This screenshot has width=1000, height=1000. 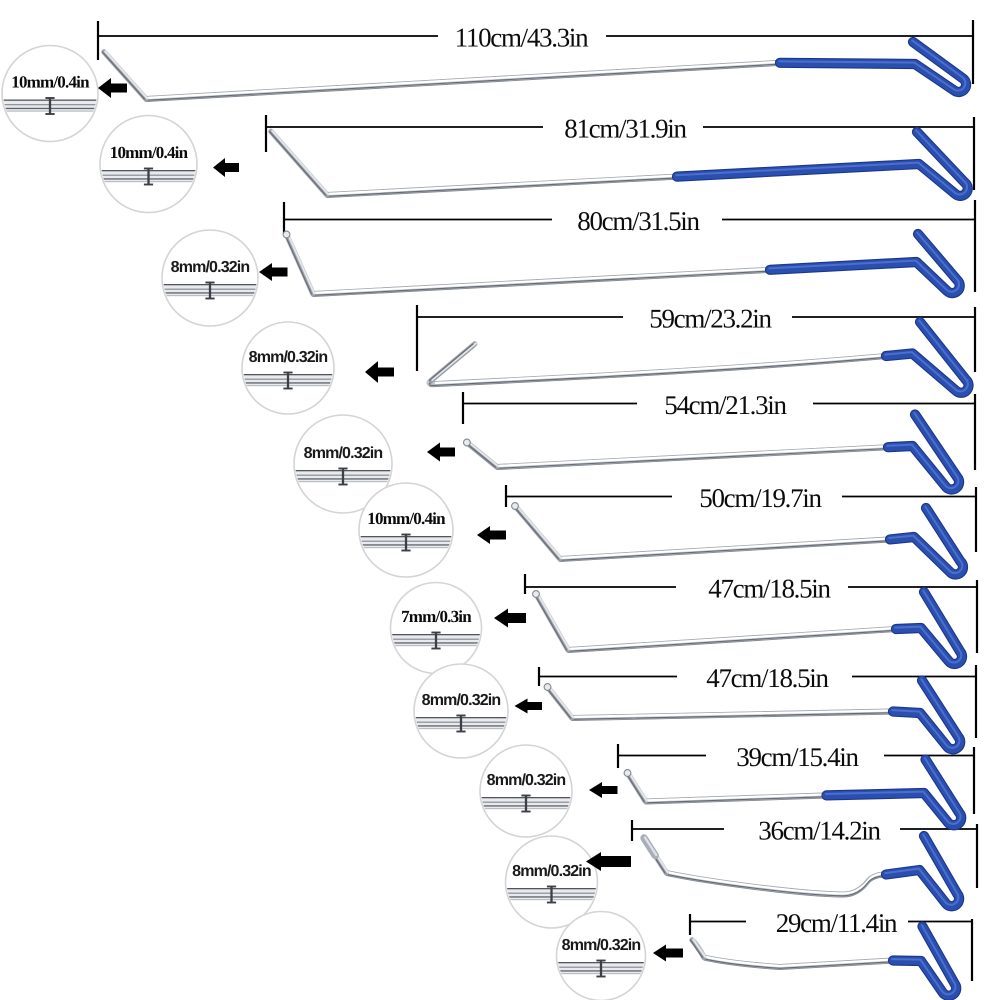 What do you see at coordinates (638, 221) in the screenshot?
I see `svg-text: 80cm/31.5in` at bounding box center [638, 221].